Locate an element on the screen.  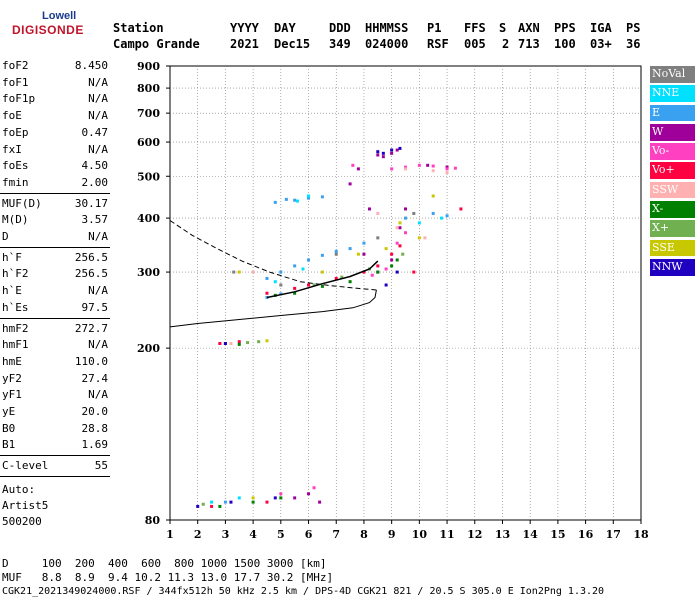
header-label: DAY is located at coordinates (285, 28).